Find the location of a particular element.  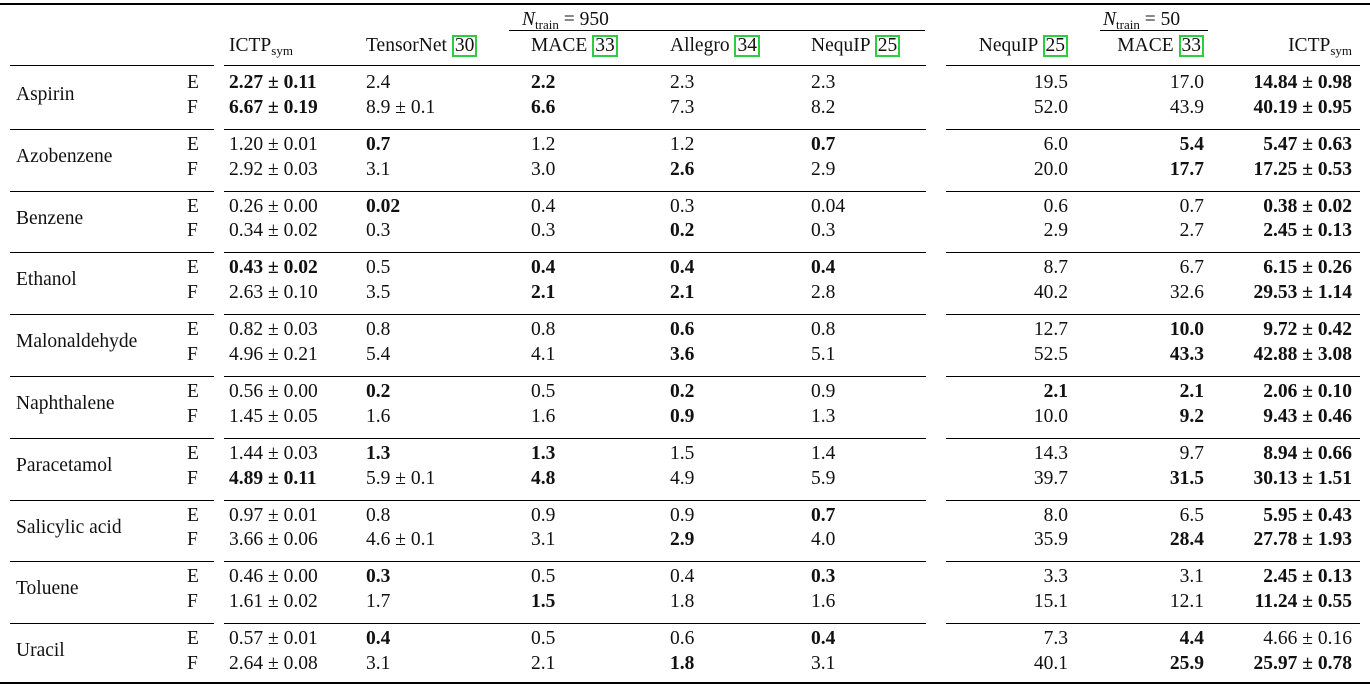

table-cell: 3.5 is located at coordinates (378, 293).